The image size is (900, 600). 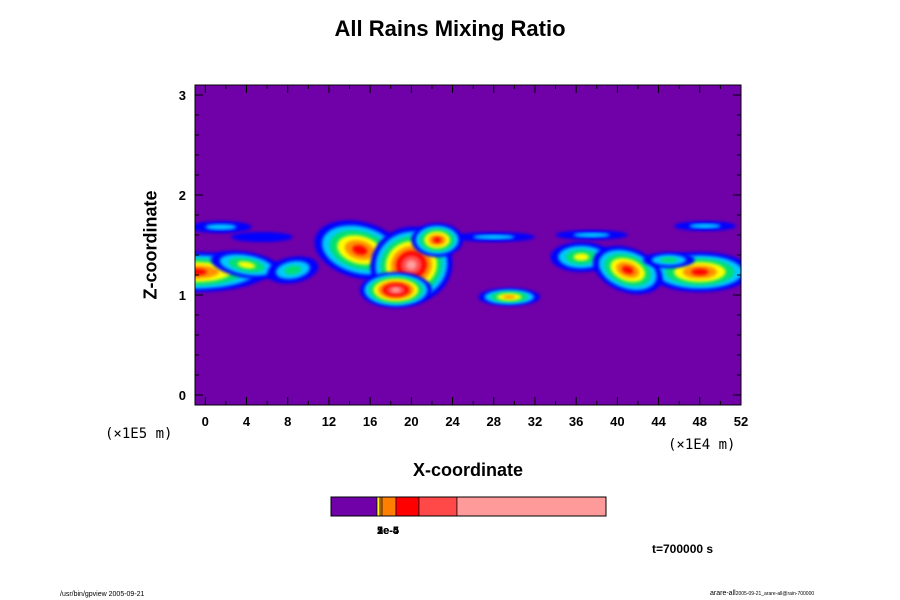 What do you see at coordinates (247, 421) in the screenshot?
I see `x-tick-label-1: 4` at bounding box center [247, 421].